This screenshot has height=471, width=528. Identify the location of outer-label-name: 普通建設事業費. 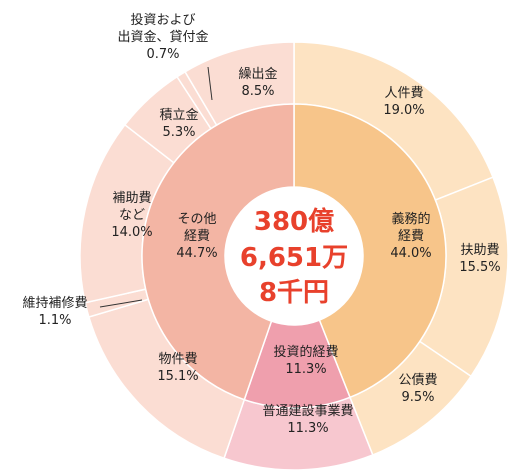
(307, 411).